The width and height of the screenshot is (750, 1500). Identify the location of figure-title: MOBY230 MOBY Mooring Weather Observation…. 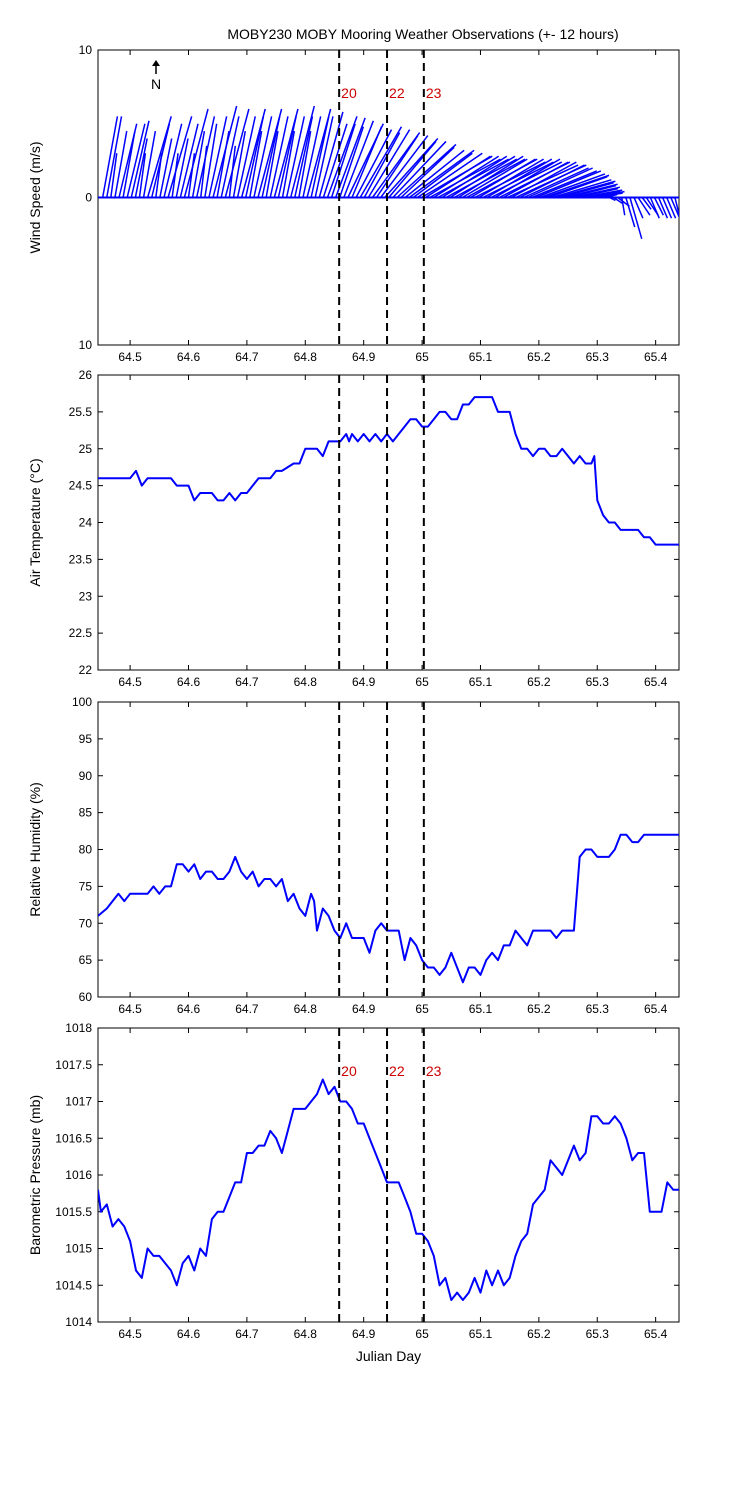
(422, 34).